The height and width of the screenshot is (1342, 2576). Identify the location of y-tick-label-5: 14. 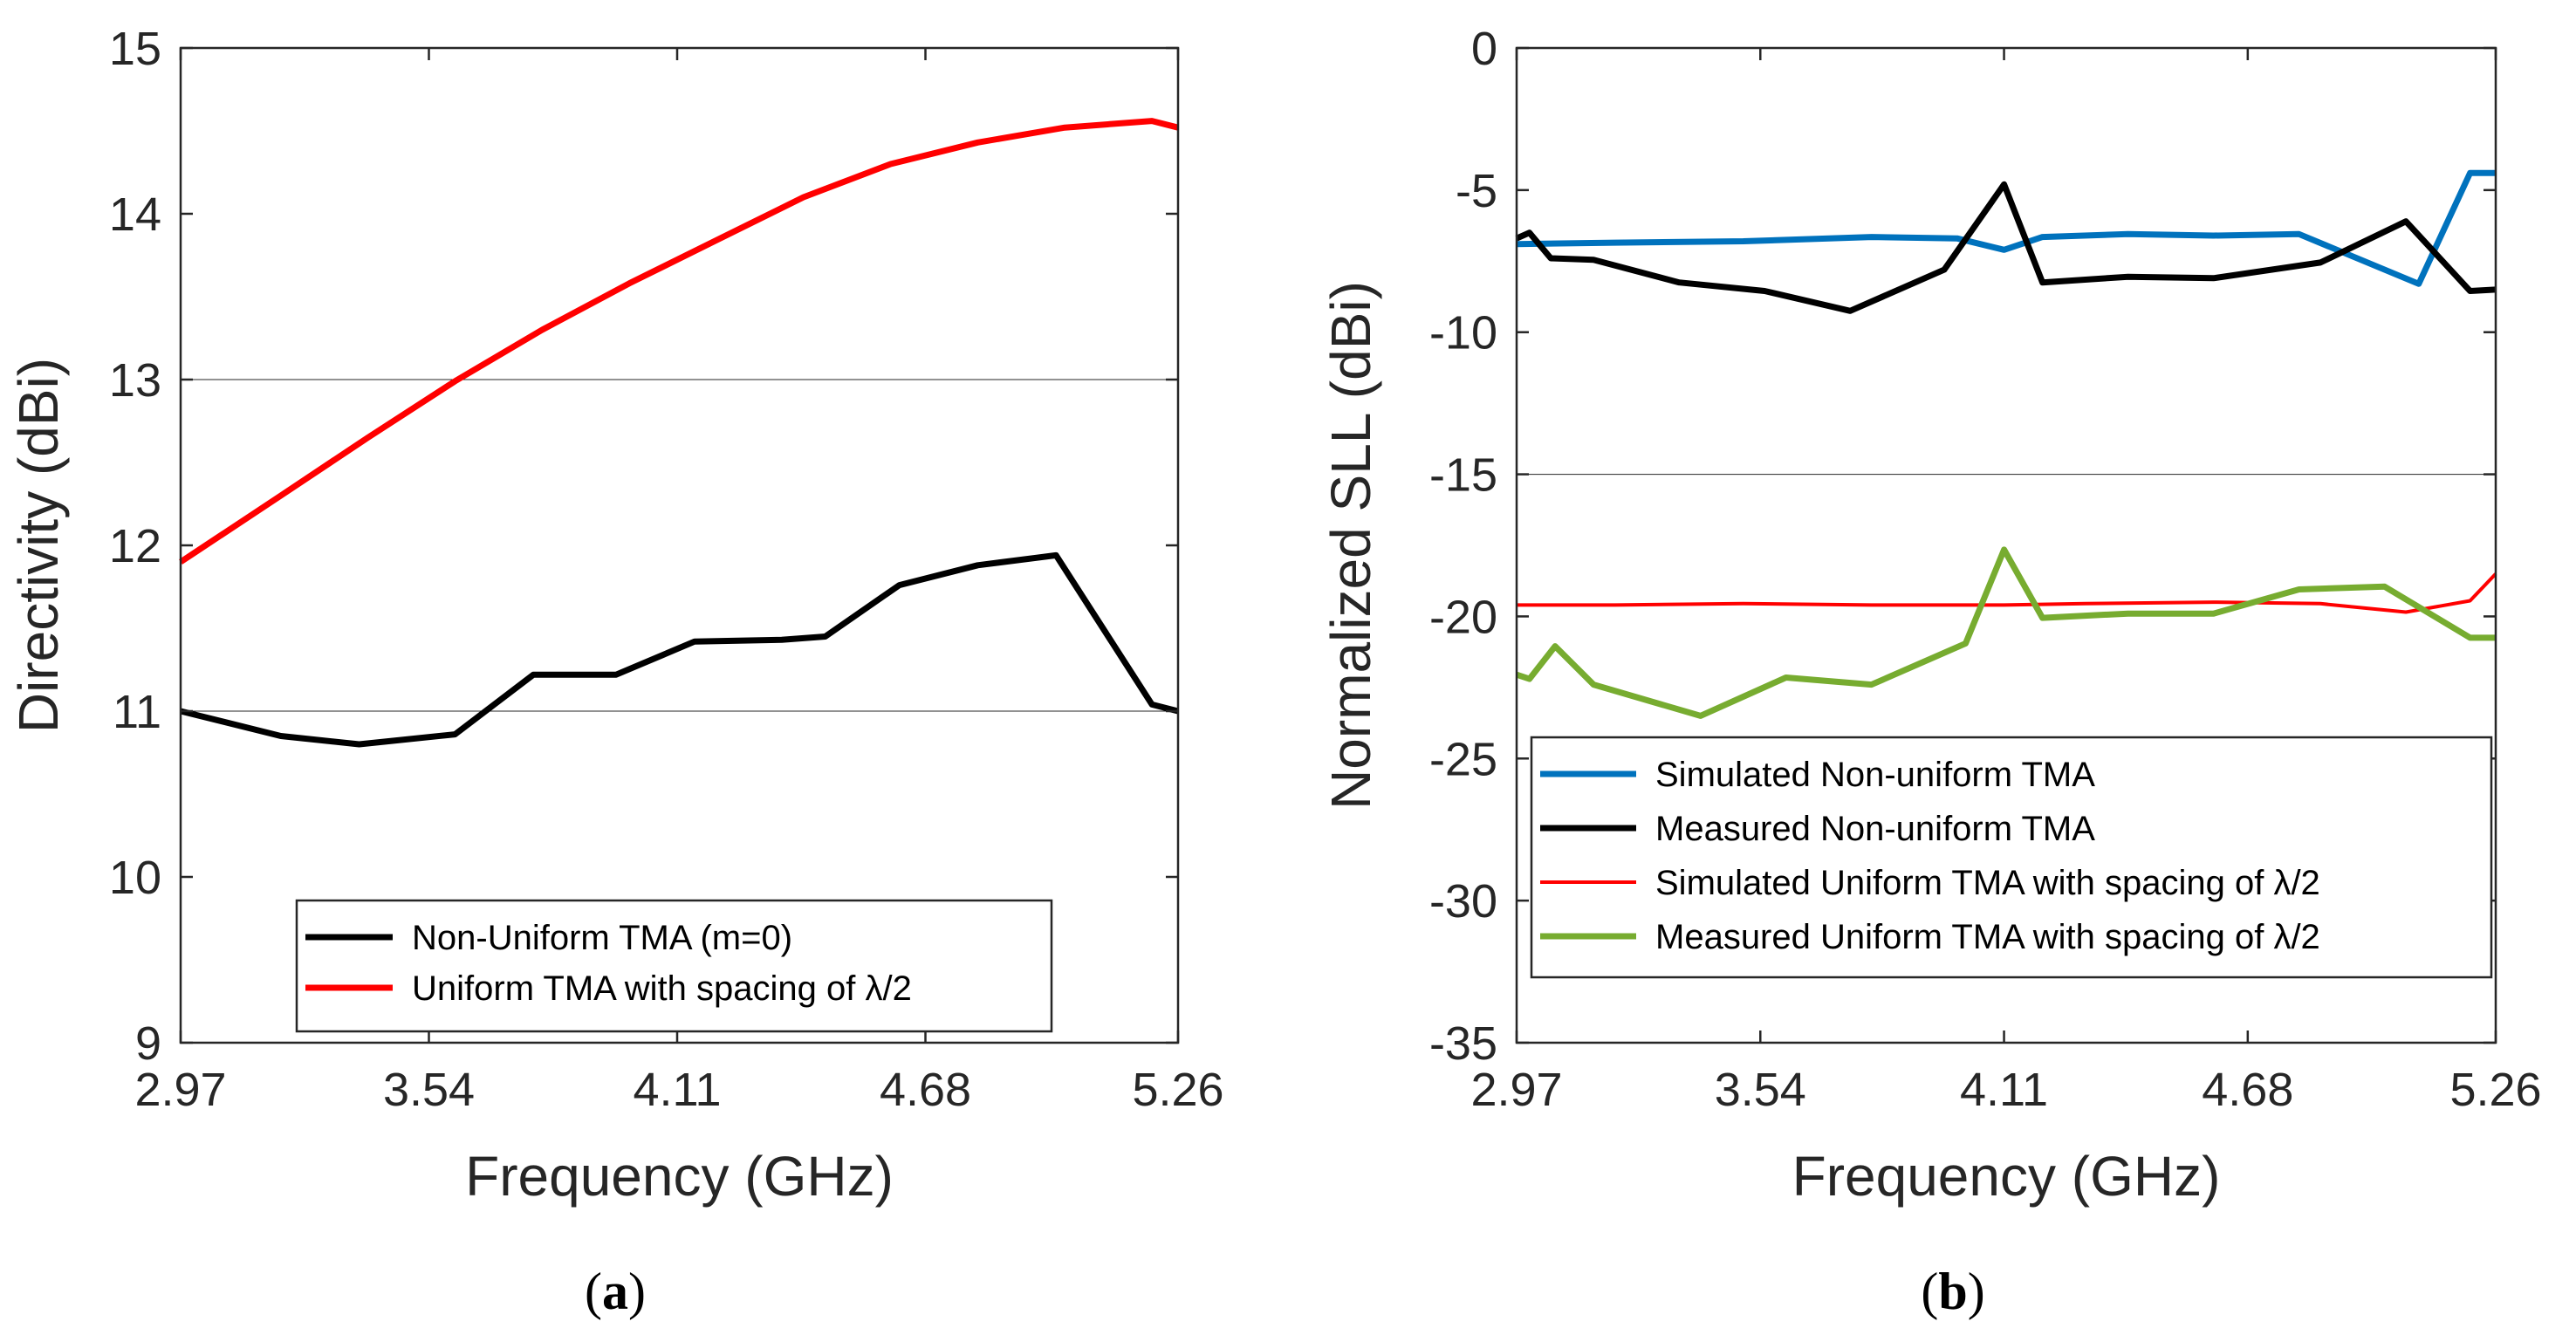
(135, 215).